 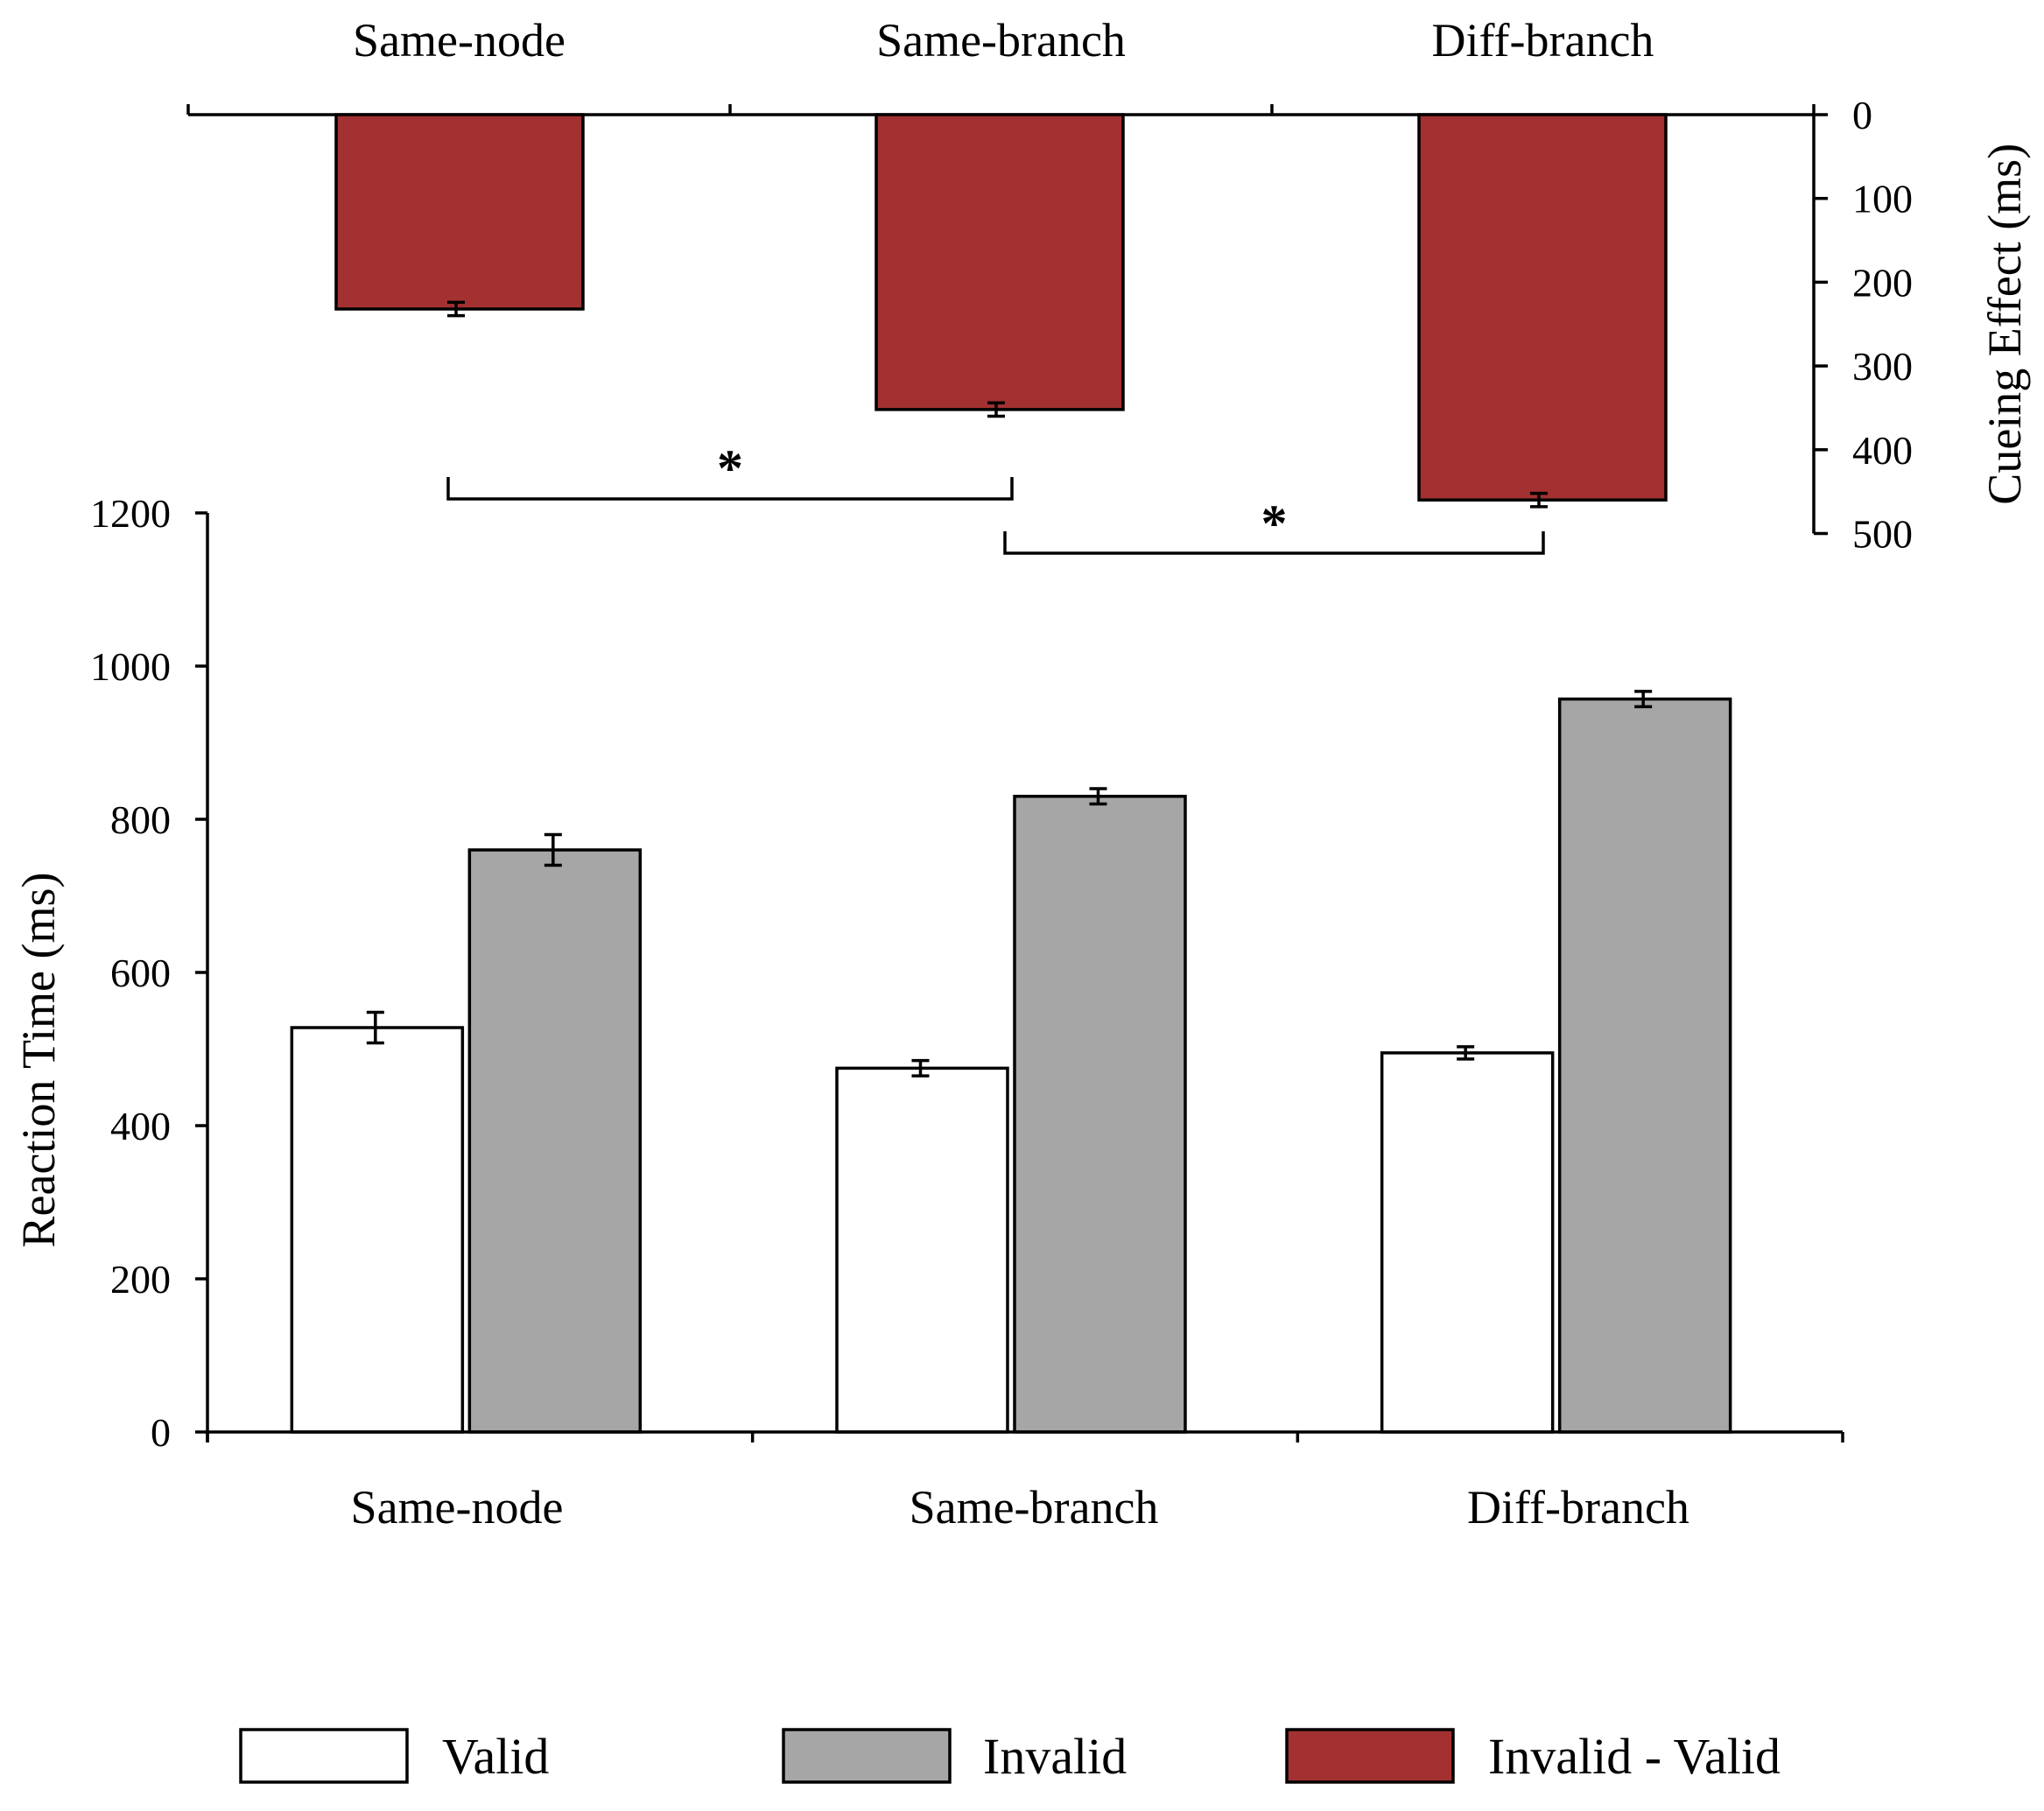 What do you see at coordinates (1578, 1507) in the screenshot?
I see `bottom-category-label-diff-branch: Diff-branch` at bounding box center [1578, 1507].